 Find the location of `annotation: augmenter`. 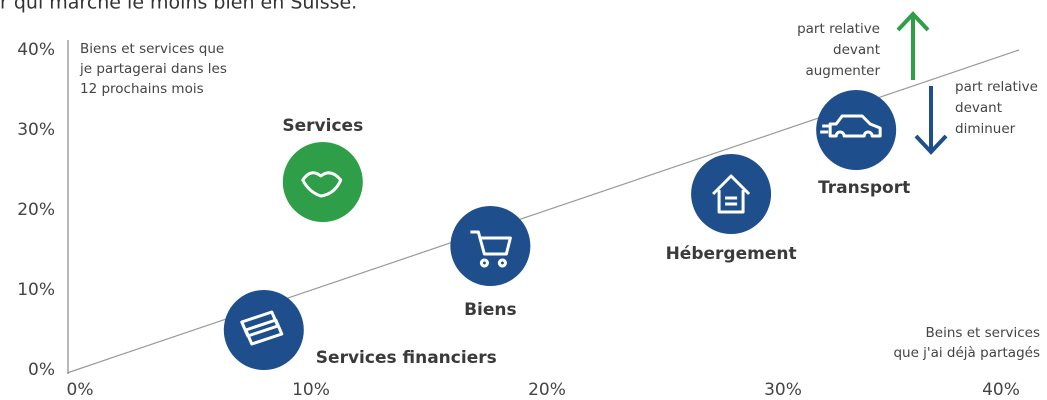

annotation: augmenter is located at coordinates (842, 71).